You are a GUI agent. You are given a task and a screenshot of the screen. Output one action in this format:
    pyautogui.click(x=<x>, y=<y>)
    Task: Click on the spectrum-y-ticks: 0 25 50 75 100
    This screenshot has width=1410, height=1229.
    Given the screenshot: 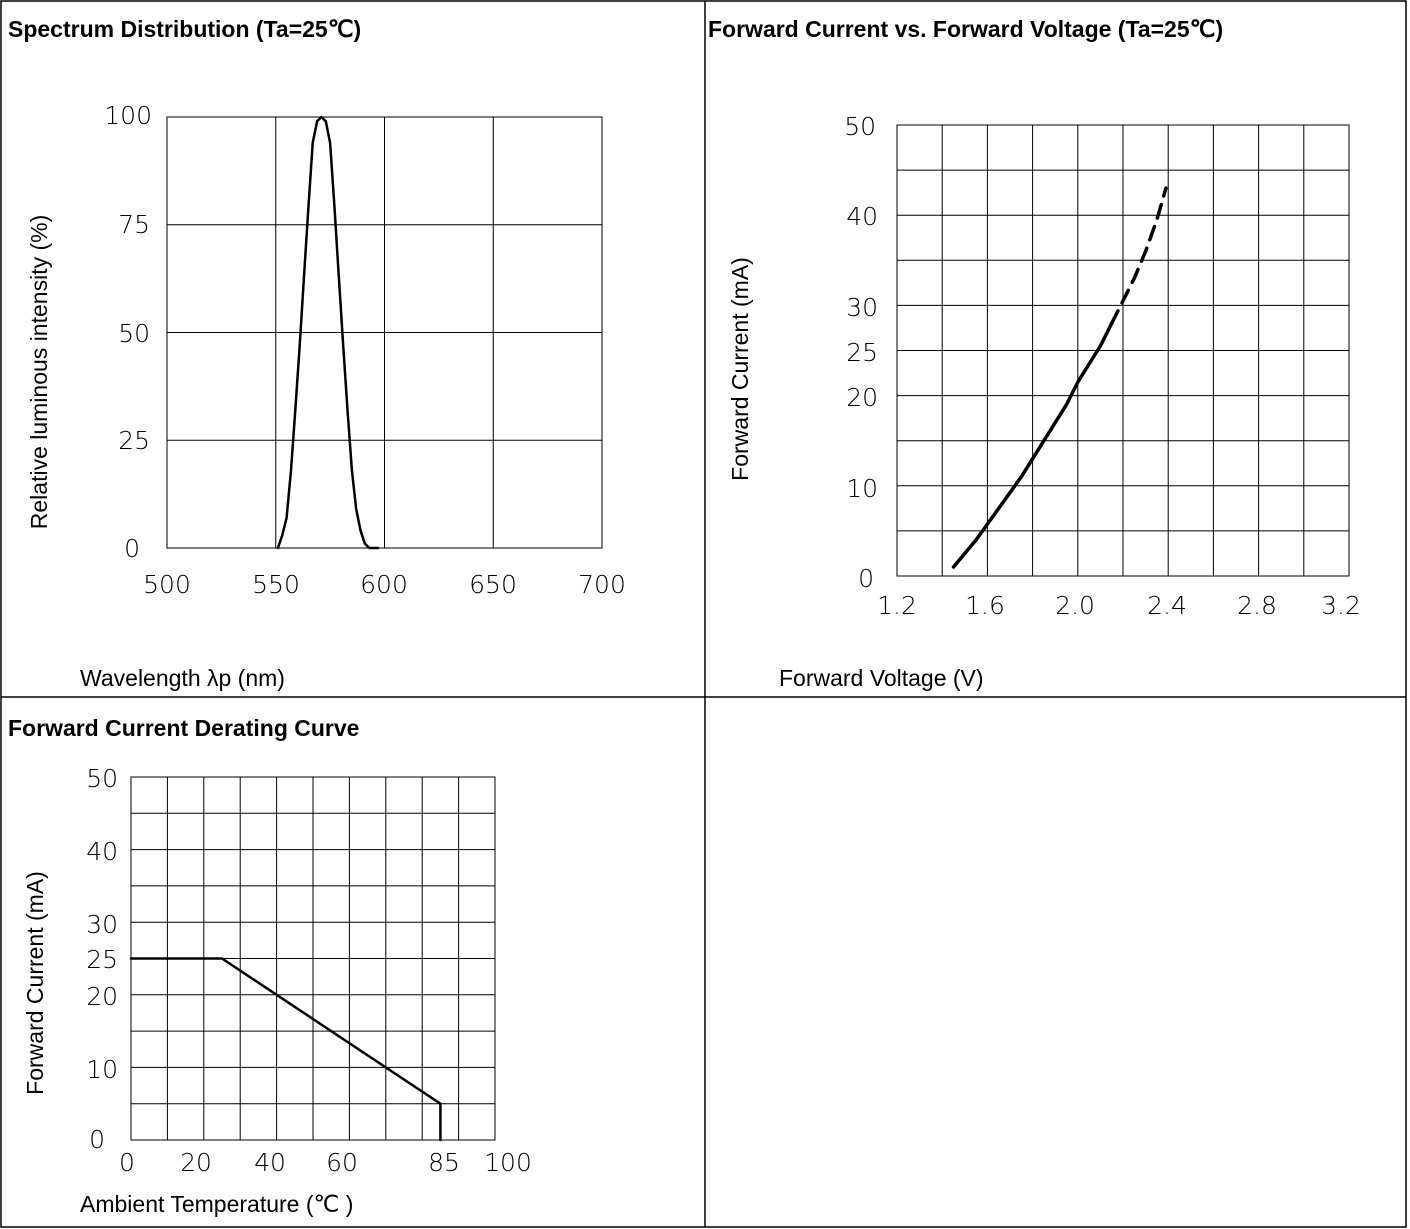 What is the action you would take?
    pyautogui.click(x=128, y=332)
    